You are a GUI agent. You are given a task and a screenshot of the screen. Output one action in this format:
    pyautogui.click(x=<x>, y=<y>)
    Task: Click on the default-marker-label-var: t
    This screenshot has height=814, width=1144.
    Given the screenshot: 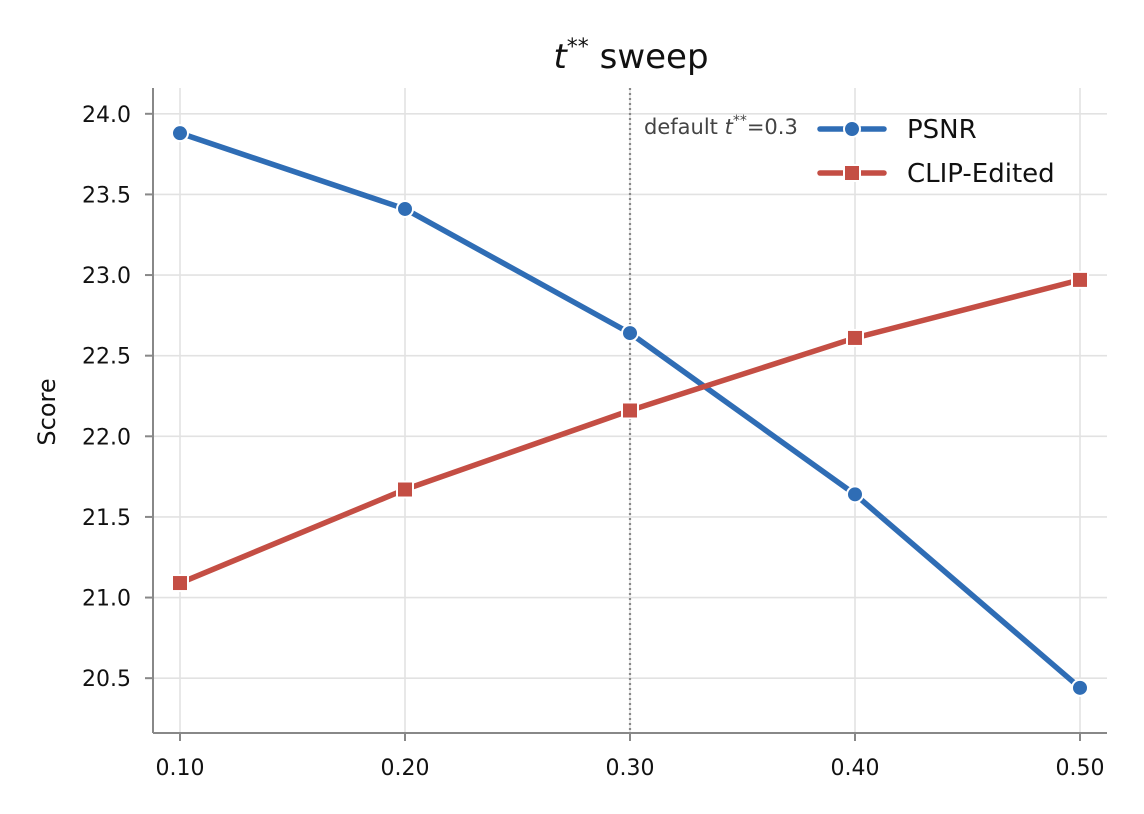 What is the action you would take?
    pyautogui.click(x=729, y=127)
    